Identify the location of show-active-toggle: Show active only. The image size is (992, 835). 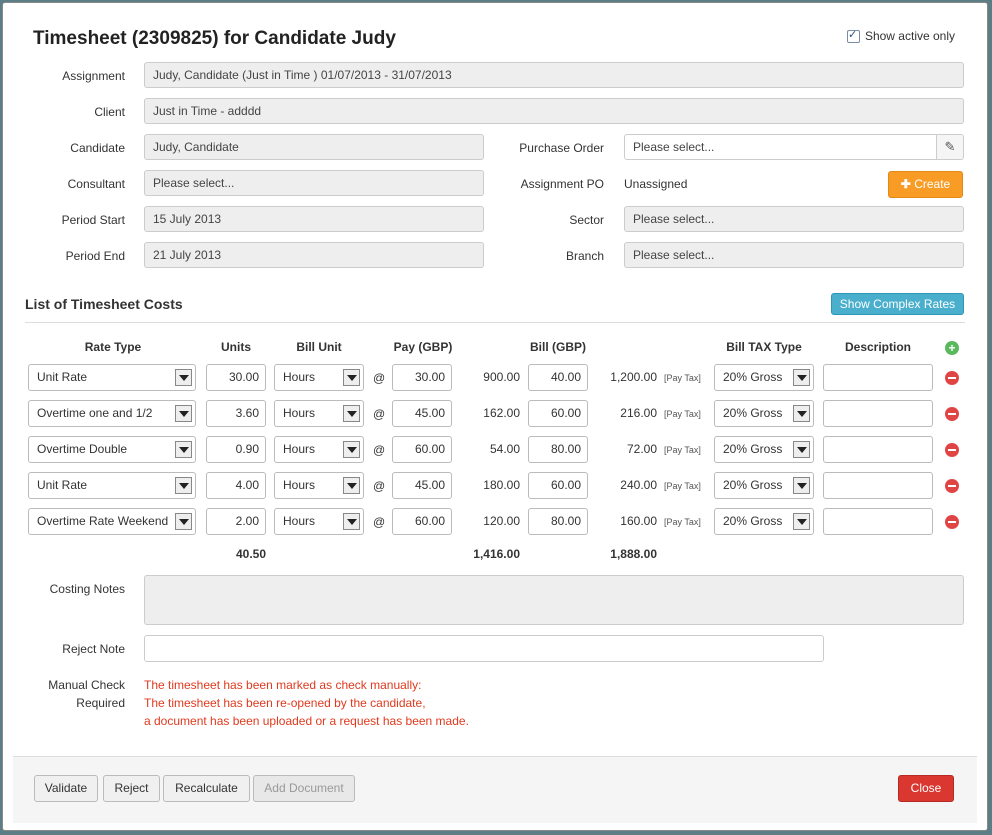
(900, 35).